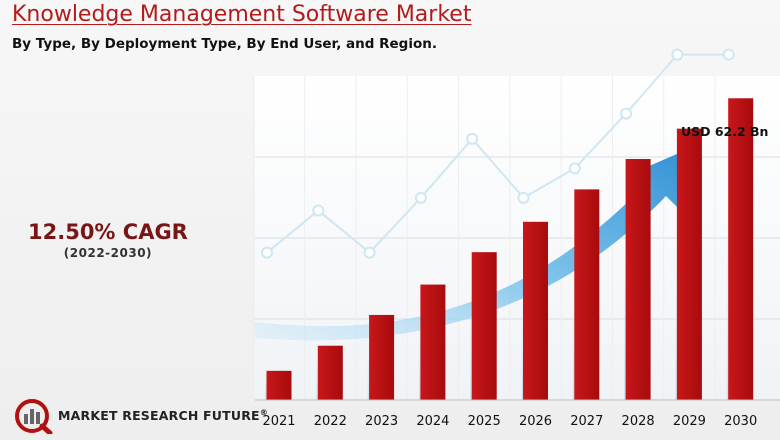 The width and height of the screenshot is (780, 440). What do you see at coordinates (34, 416) in the screenshot?
I see `mrfr-logo-icon` at bounding box center [34, 416].